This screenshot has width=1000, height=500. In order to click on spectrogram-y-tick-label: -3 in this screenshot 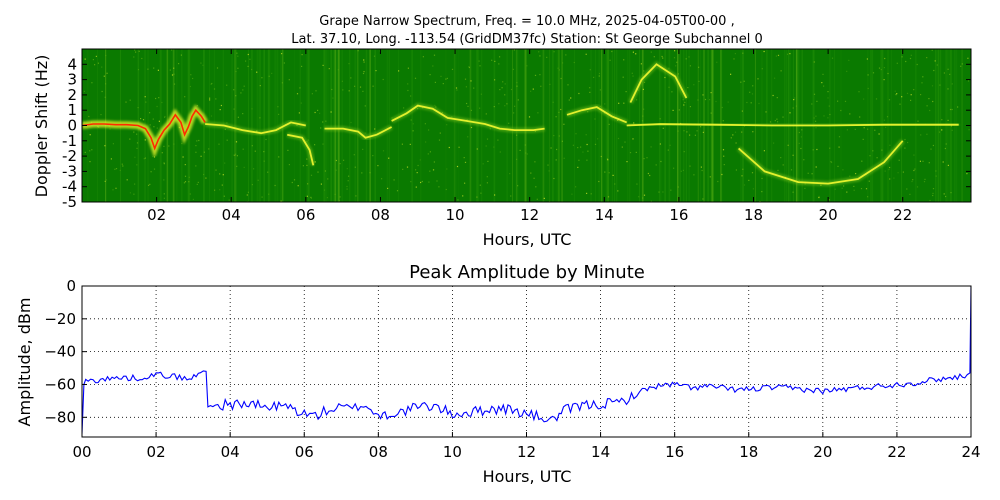, I will do `click(69, 171)`.